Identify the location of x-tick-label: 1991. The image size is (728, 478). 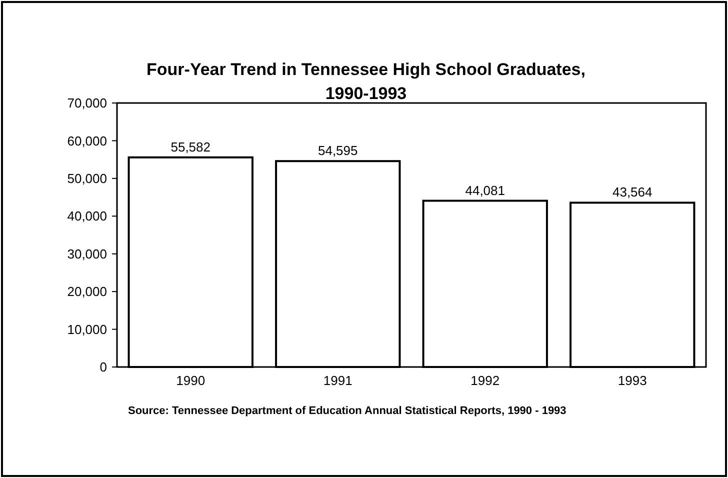
(337, 380).